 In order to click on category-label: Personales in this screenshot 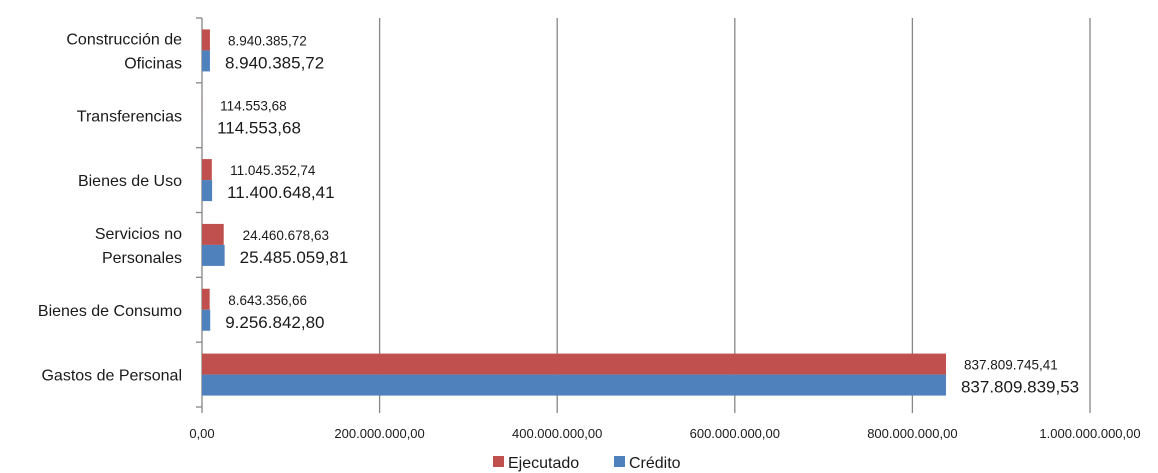, I will do `click(142, 258)`.